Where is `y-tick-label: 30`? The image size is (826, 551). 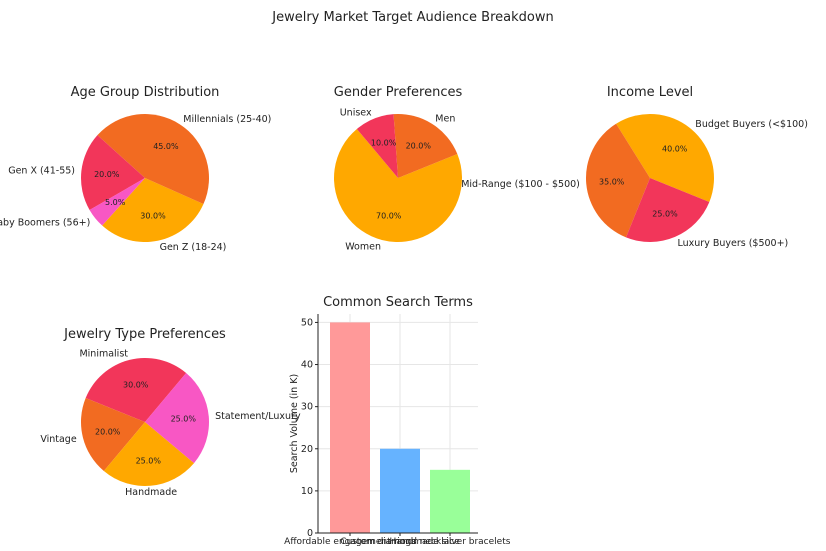
y-tick-label: 30 is located at coordinates (307, 407).